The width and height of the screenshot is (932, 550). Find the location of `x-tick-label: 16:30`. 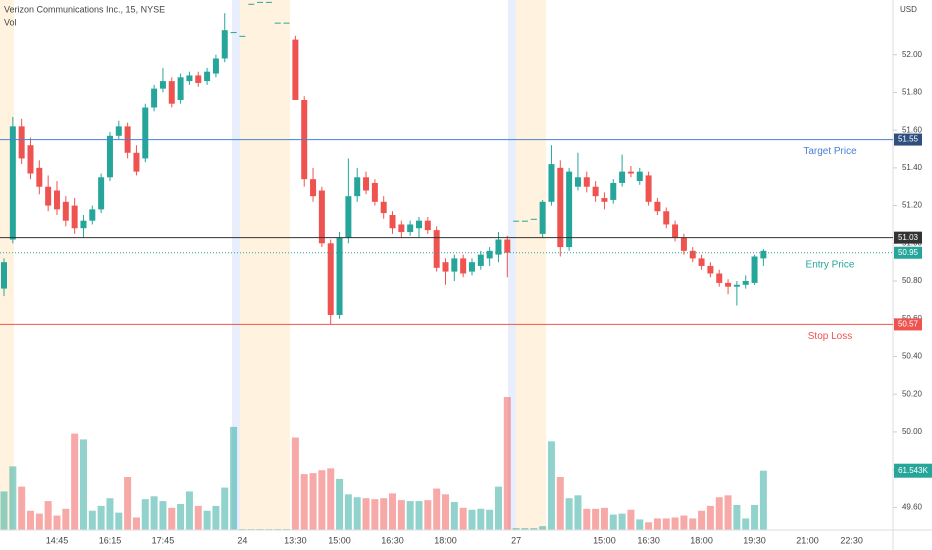

x-tick-label: 16:30 is located at coordinates (648, 540).